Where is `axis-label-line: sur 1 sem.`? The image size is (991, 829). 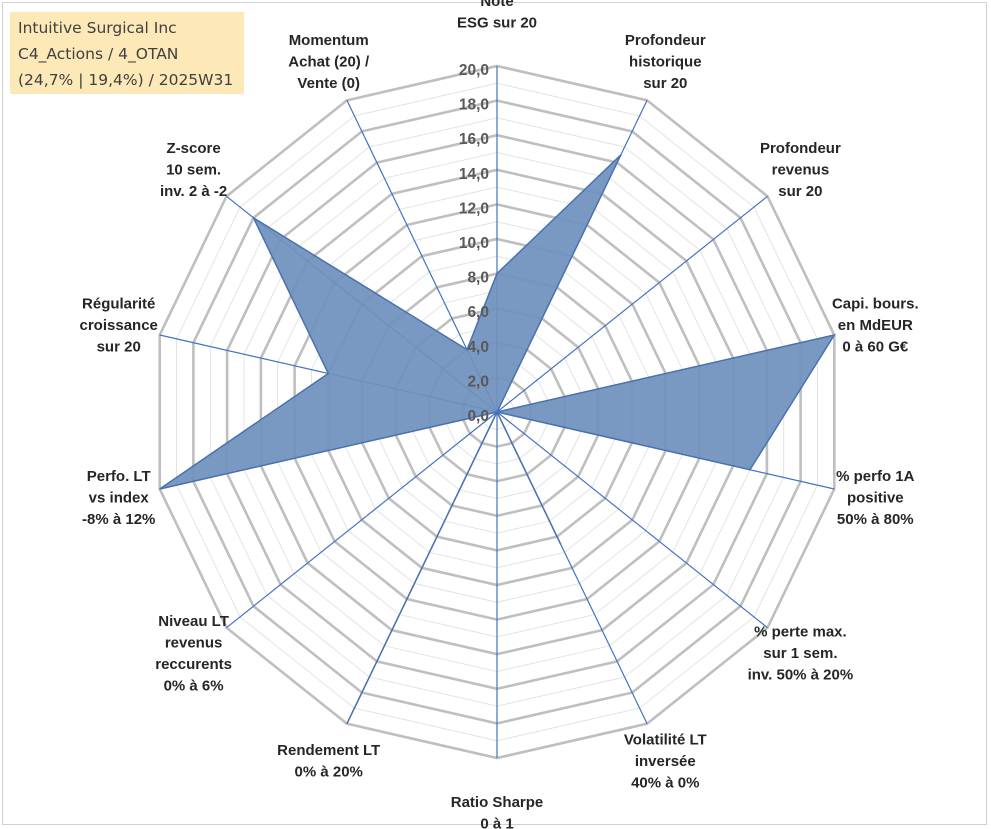 axis-label-line: sur 1 sem. is located at coordinates (800, 653).